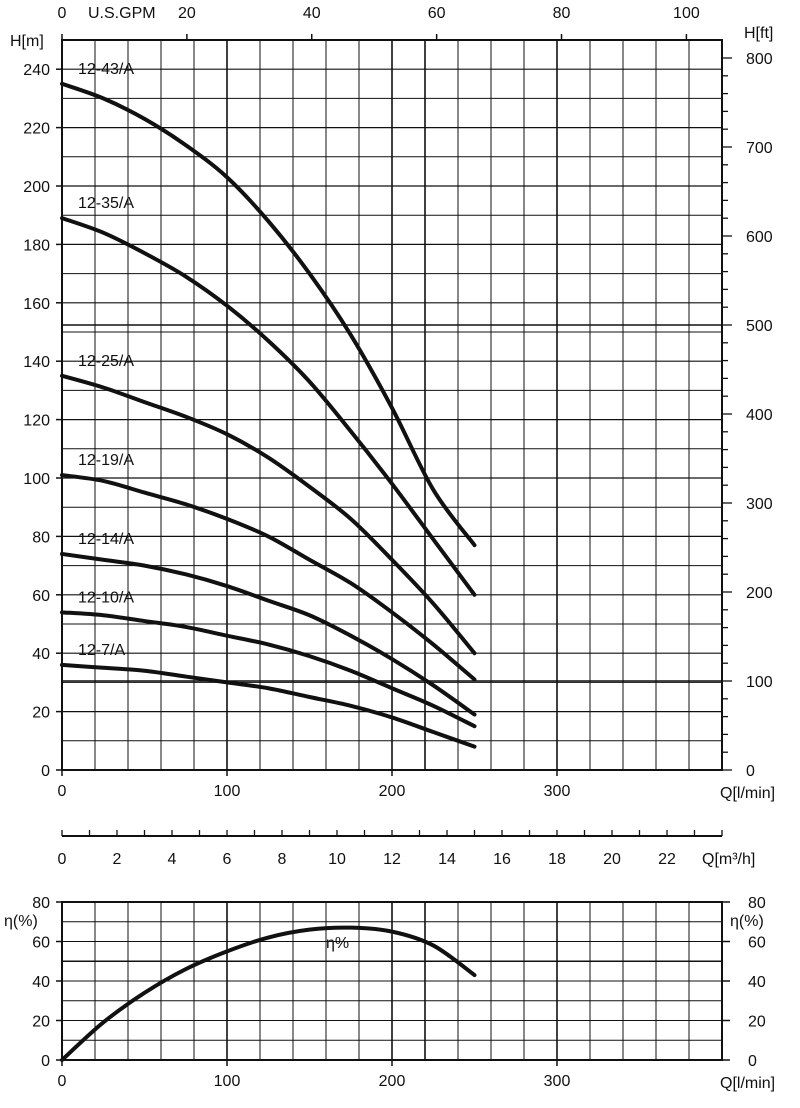 The image size is (800, 1108). What do you see at coordinates (759, 148) in the screenshot?
I see `right-tick-label: 700` at bounding box center [759, 148].